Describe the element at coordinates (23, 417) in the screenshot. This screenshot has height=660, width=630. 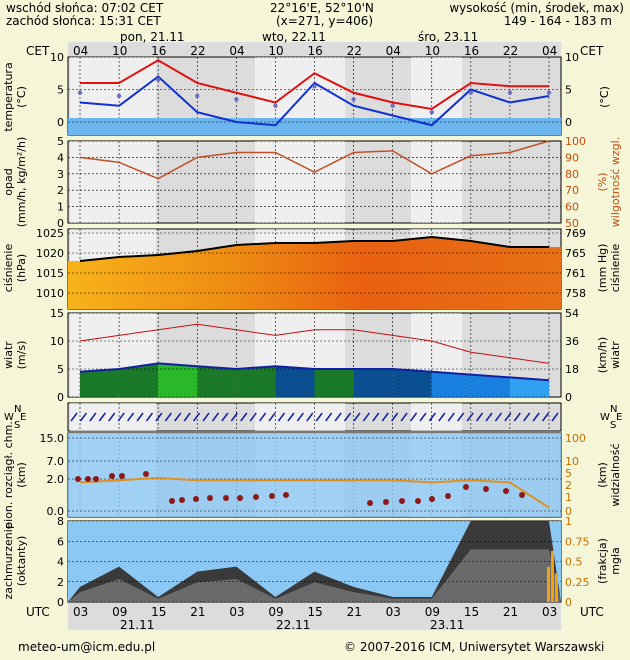
I see `dir-letter-E: E` at that location.